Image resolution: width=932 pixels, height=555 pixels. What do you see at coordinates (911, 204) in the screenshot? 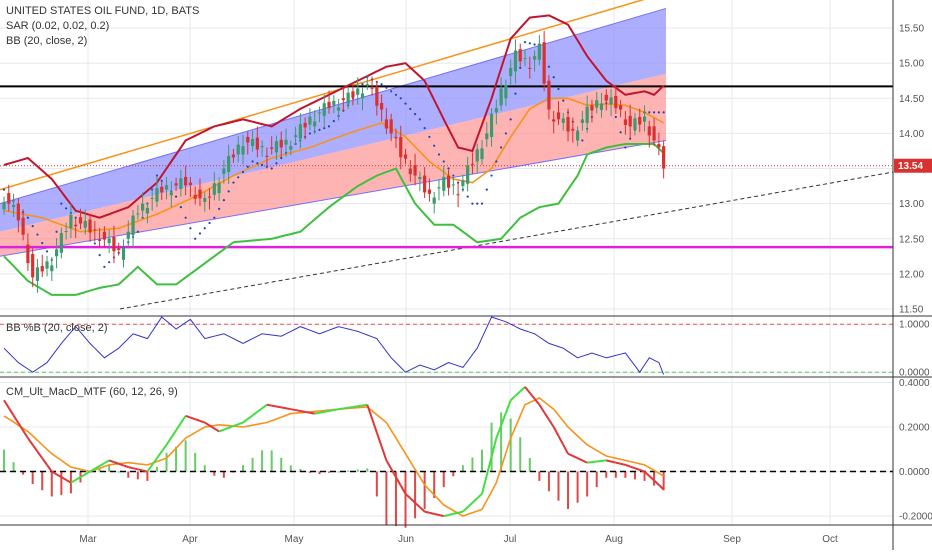
I see `price-axis-tick: 13.00` at bounding box center [911, 204].